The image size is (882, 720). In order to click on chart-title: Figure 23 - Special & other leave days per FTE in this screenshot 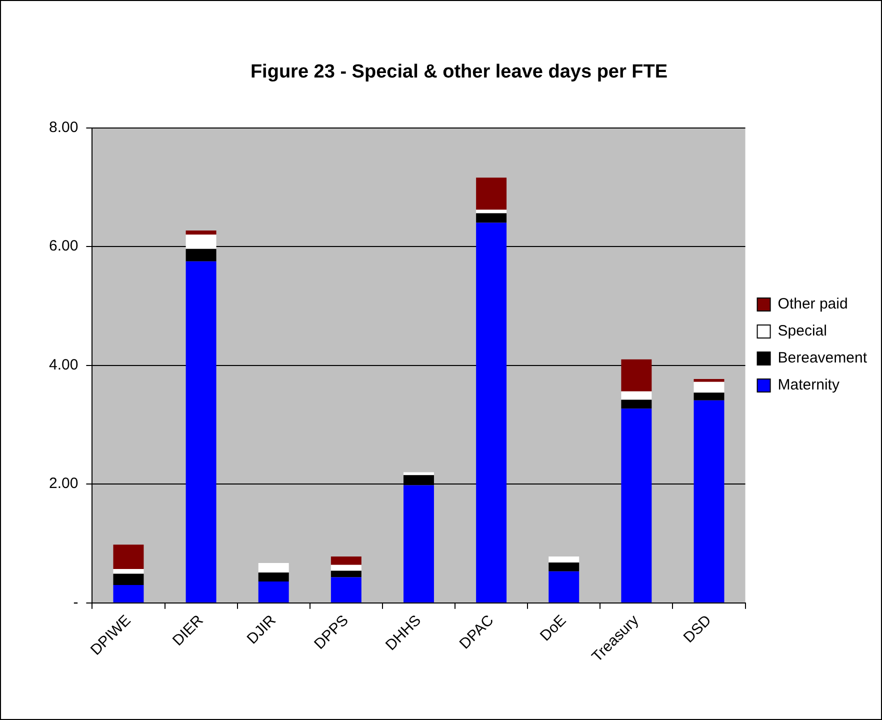, I will do `click(459, 72)`.